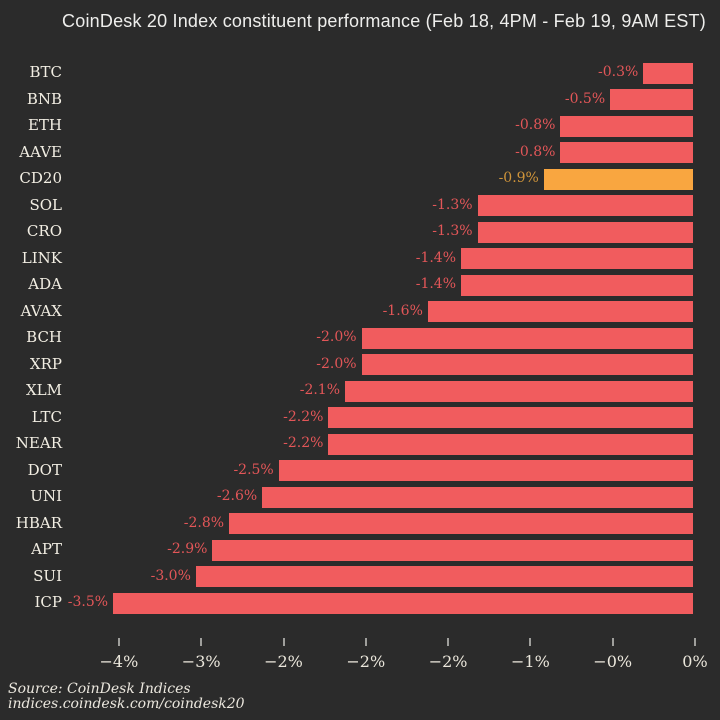 The width and height of the screenshot is (720, 720). Describe the element at coordinates (626, 126) in the screenshot. I see `performance-bar-eth` at that location.